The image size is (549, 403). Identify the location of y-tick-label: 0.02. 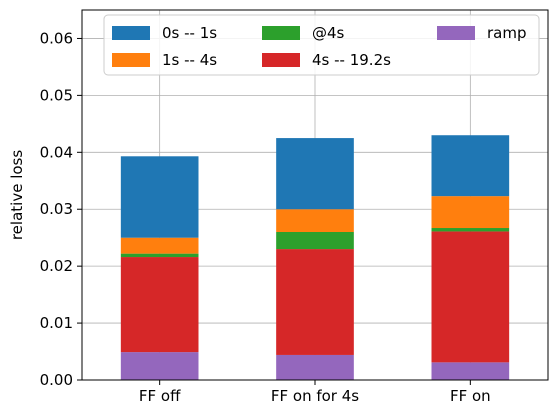
(56, 266).